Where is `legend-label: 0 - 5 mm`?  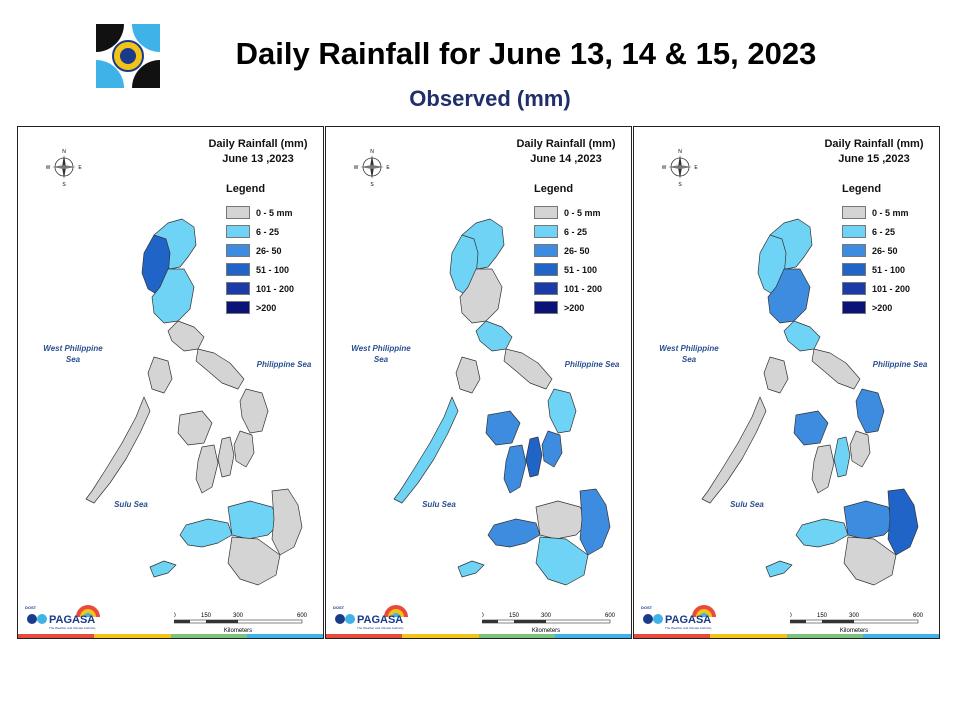
legend-label: 0 - 5 mm is located at coordinates (890, 212).